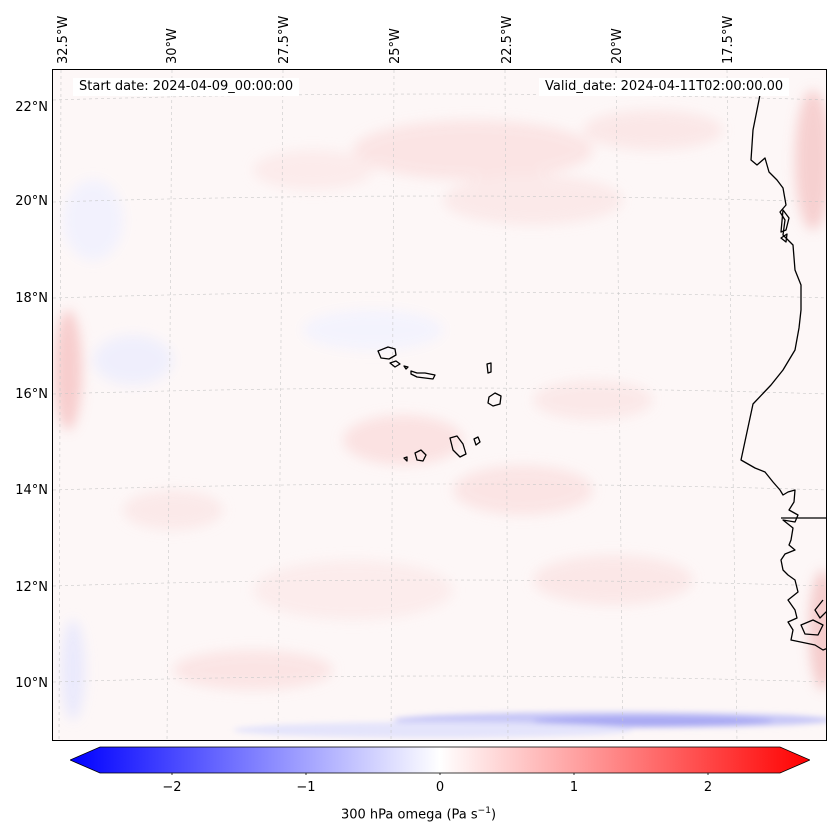 Image resolution: width=837 pixels, height=839 pixels. I want to click on island-boa-vista, so click(494, 399).